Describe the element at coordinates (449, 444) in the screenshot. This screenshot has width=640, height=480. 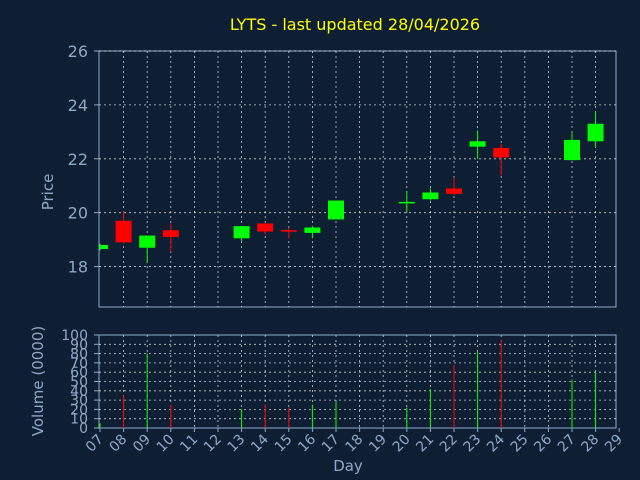
I see `x-tick-label: 22` at that location.